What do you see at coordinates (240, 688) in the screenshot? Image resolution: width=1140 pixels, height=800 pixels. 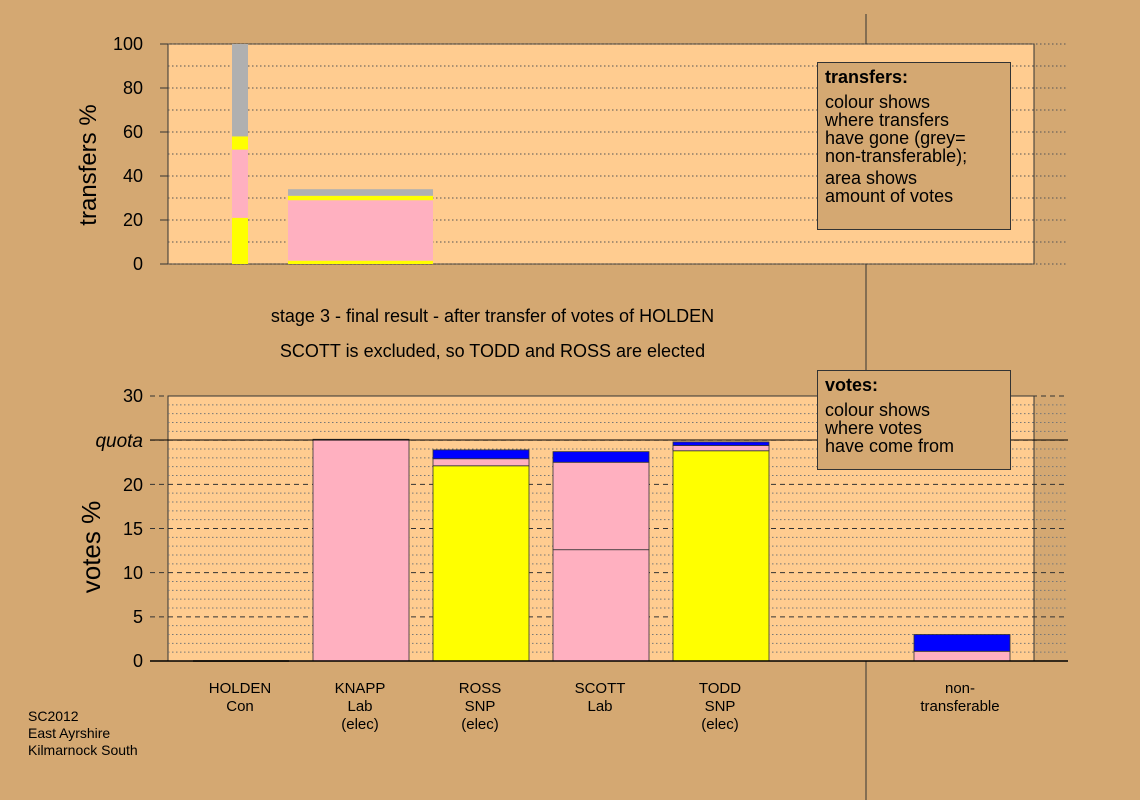 I see `candidate-name: HOLDEN` at bounding box center [240, 688].